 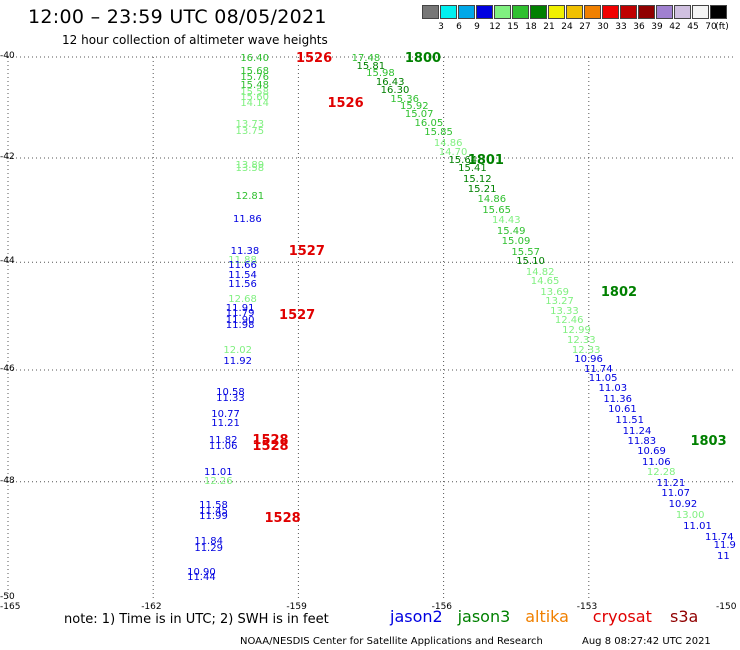 What do you see at coordinates (416, 616) in the screenshot?
I see `satellite-jason2: jason2` at bounding box center [416, 616].